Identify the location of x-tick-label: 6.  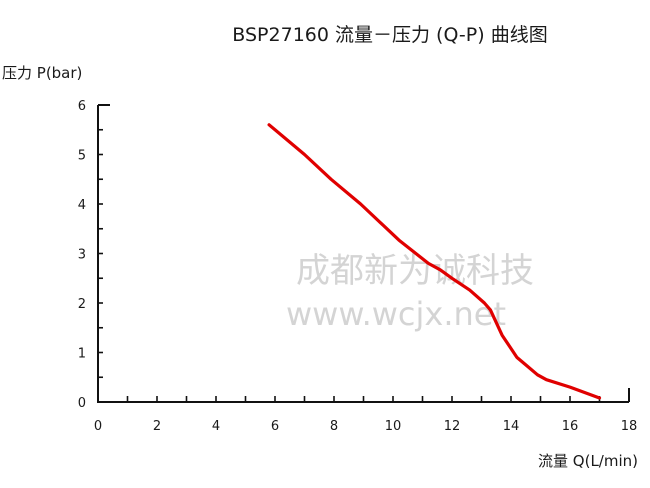
(275, 426).